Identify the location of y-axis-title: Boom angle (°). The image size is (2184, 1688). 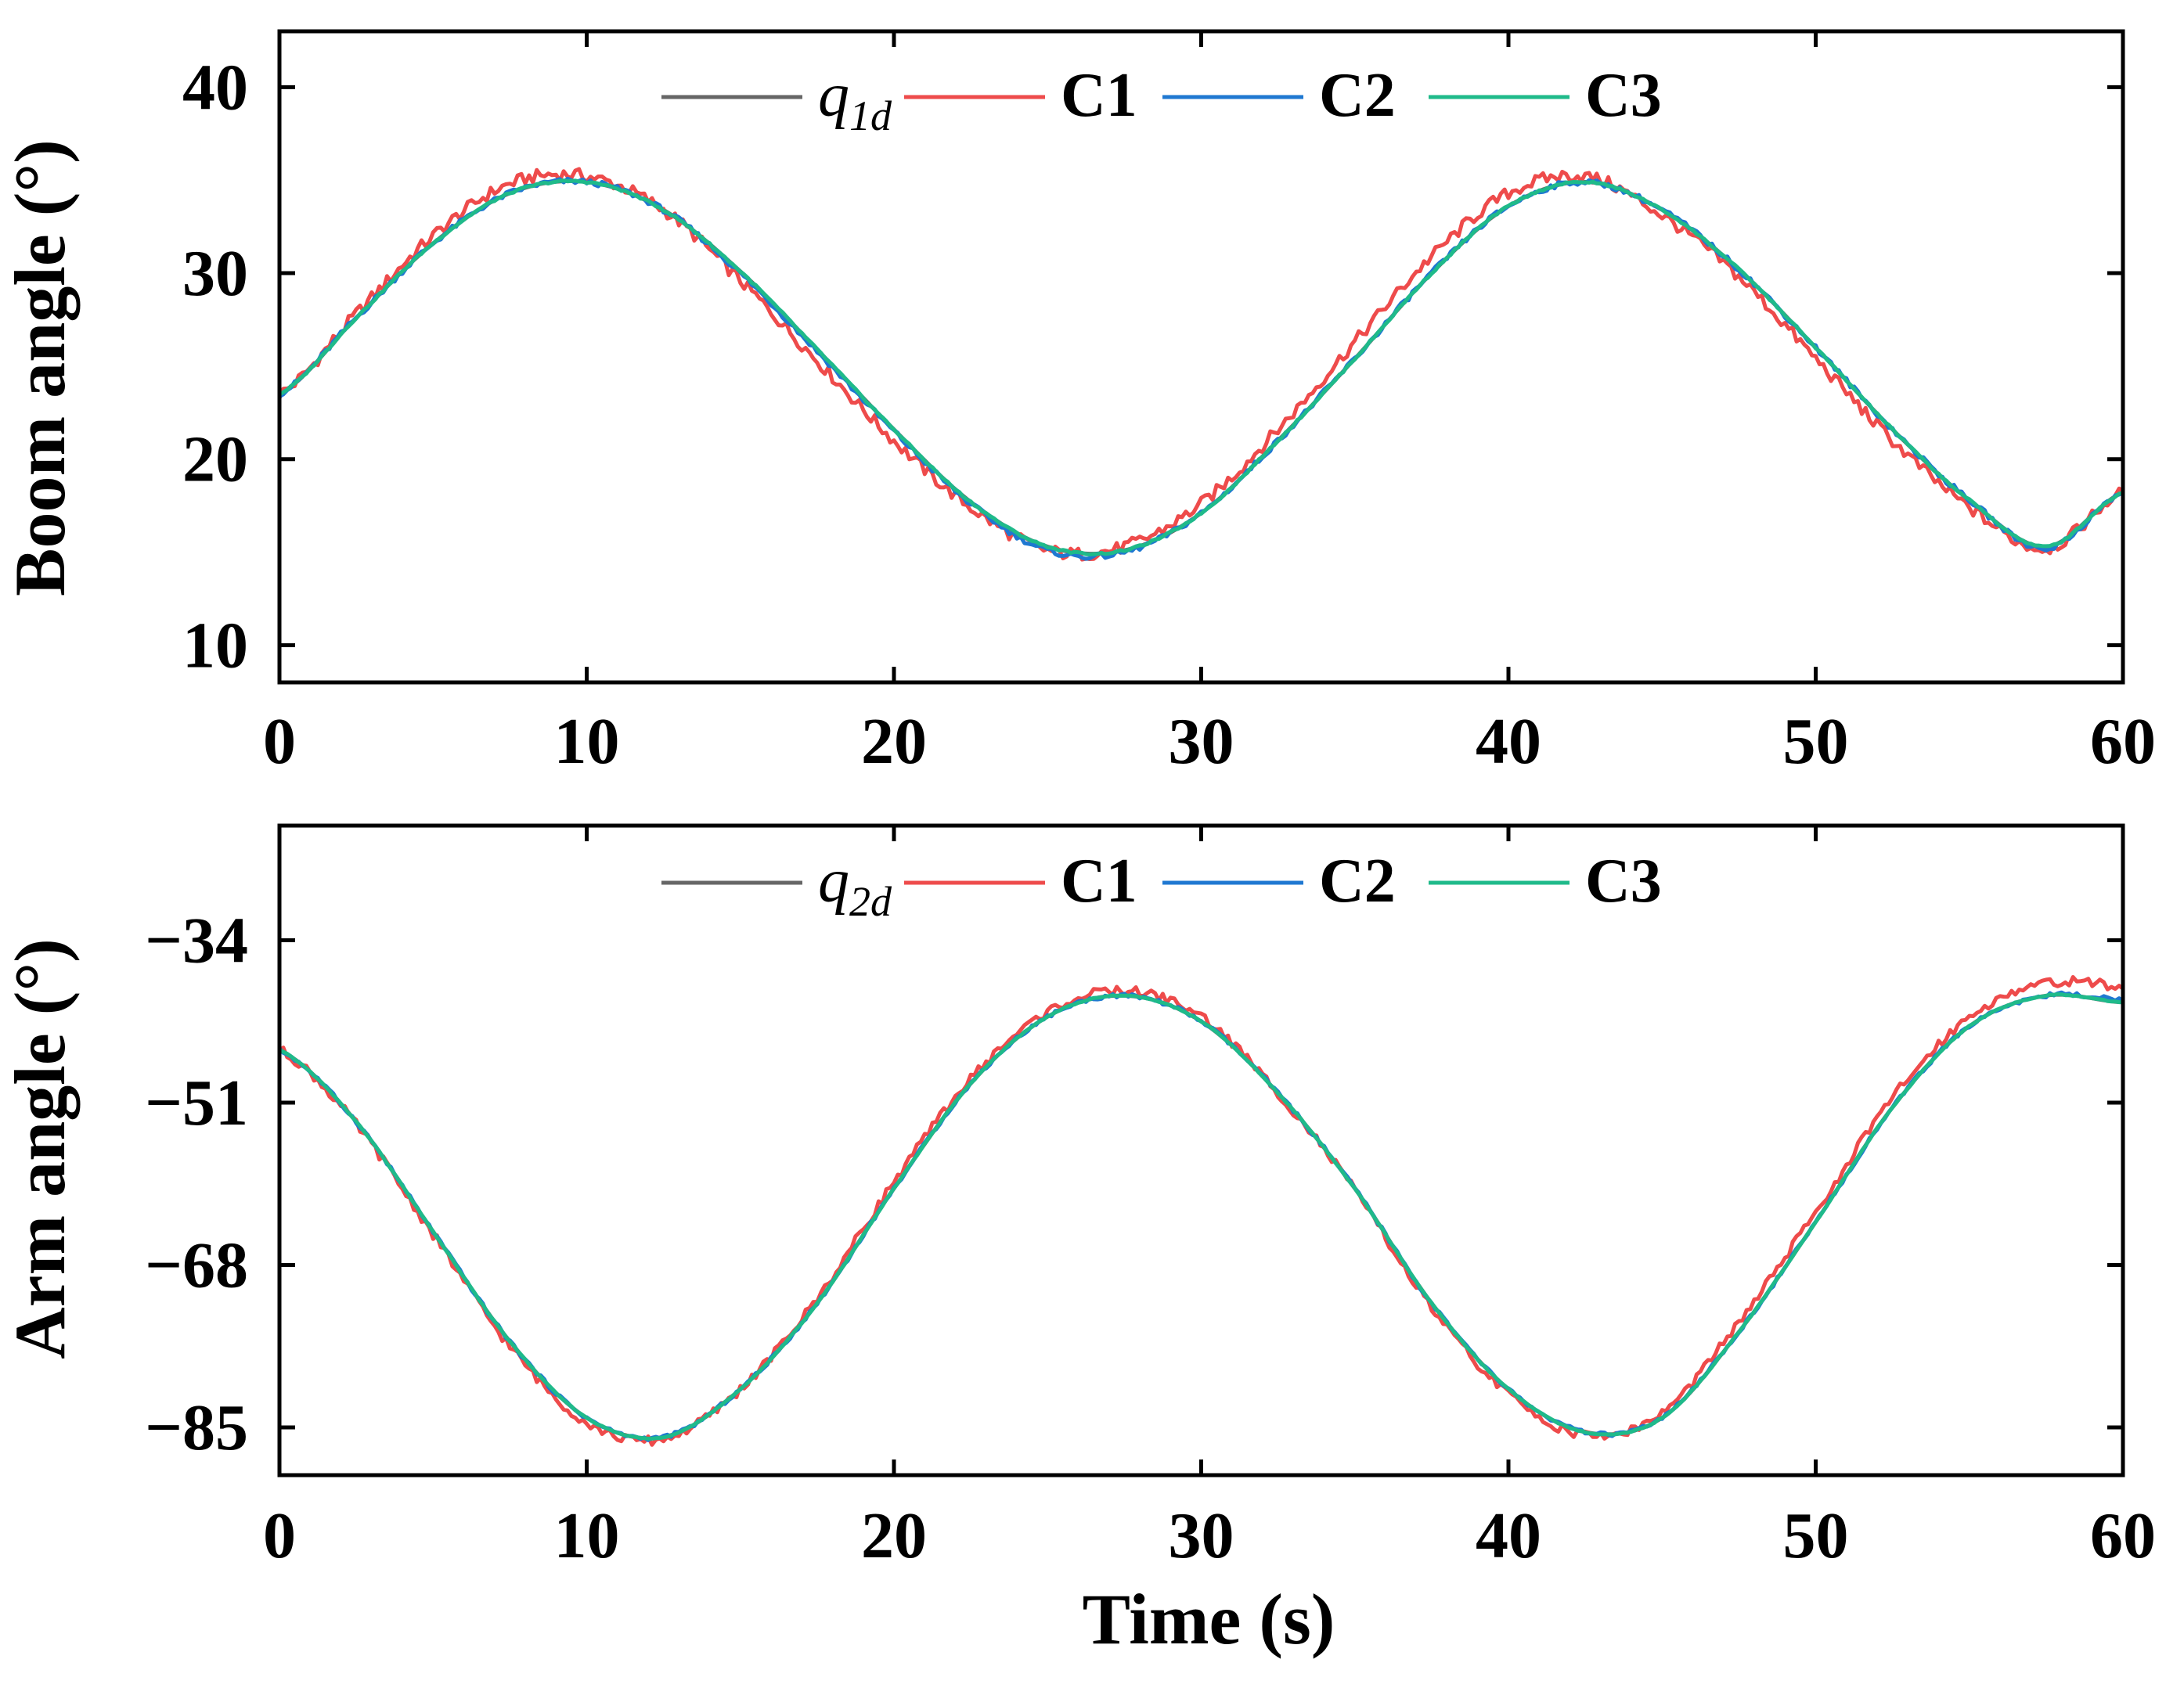
(40, 368).